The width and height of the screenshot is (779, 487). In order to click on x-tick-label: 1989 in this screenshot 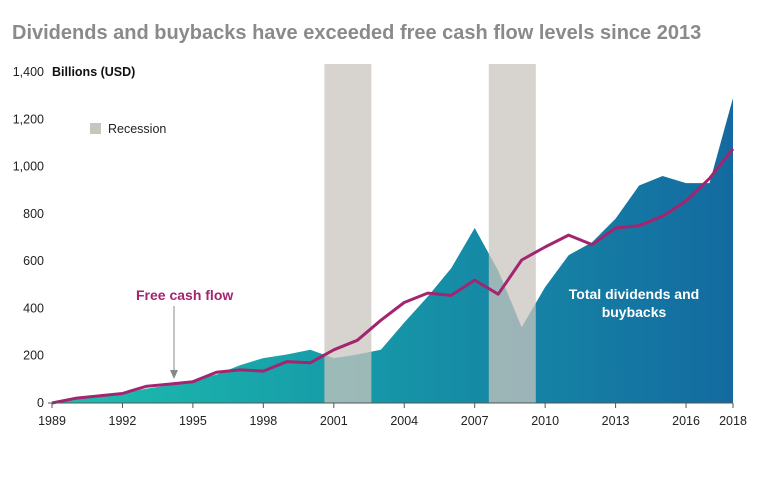, I will do `click(52, 421)`.